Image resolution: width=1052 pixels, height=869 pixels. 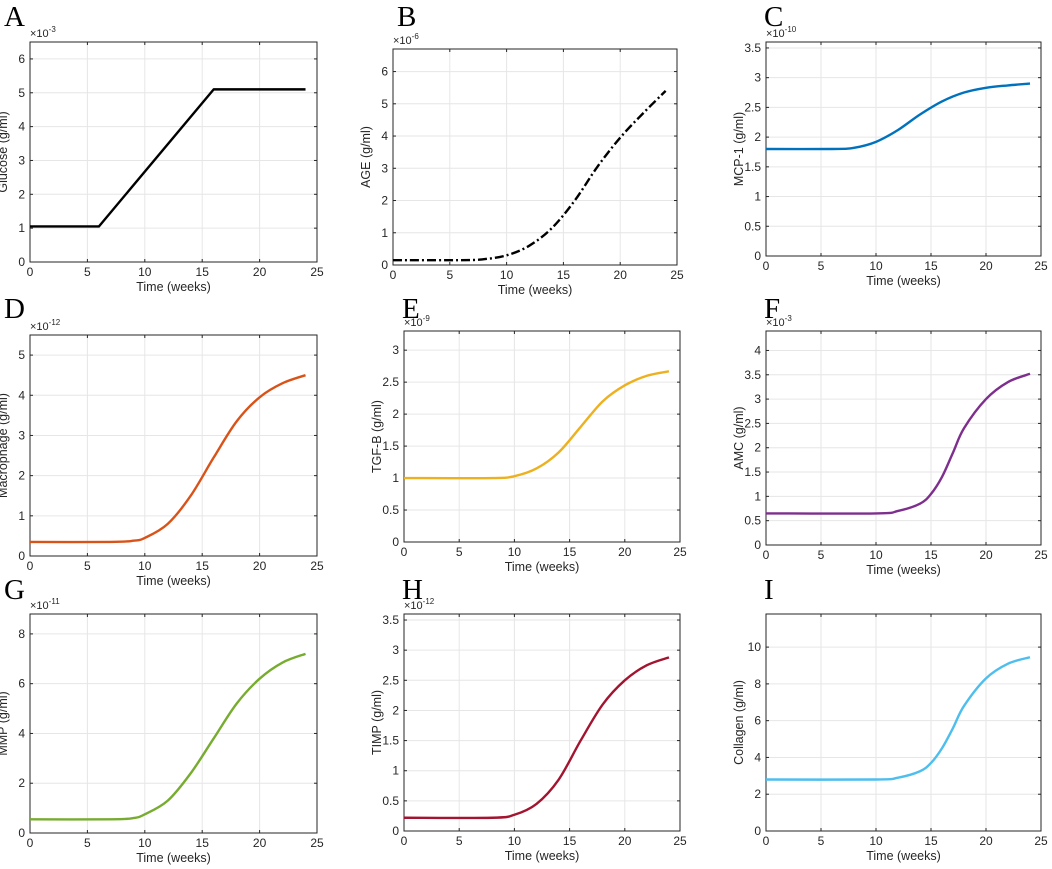 What do you see at coordinates (406, 17) in the screenshot?
I see `panel-letter: B` at bounding box center [406, 17].